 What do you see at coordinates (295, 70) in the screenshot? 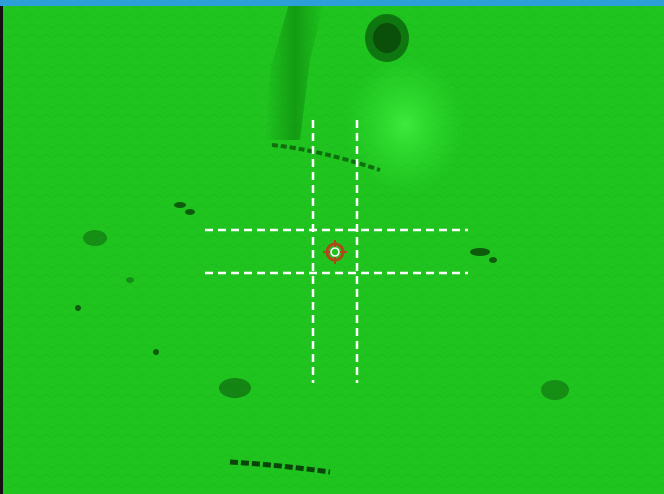
I see `terrain-ridge` at bounding box center [295, 70].